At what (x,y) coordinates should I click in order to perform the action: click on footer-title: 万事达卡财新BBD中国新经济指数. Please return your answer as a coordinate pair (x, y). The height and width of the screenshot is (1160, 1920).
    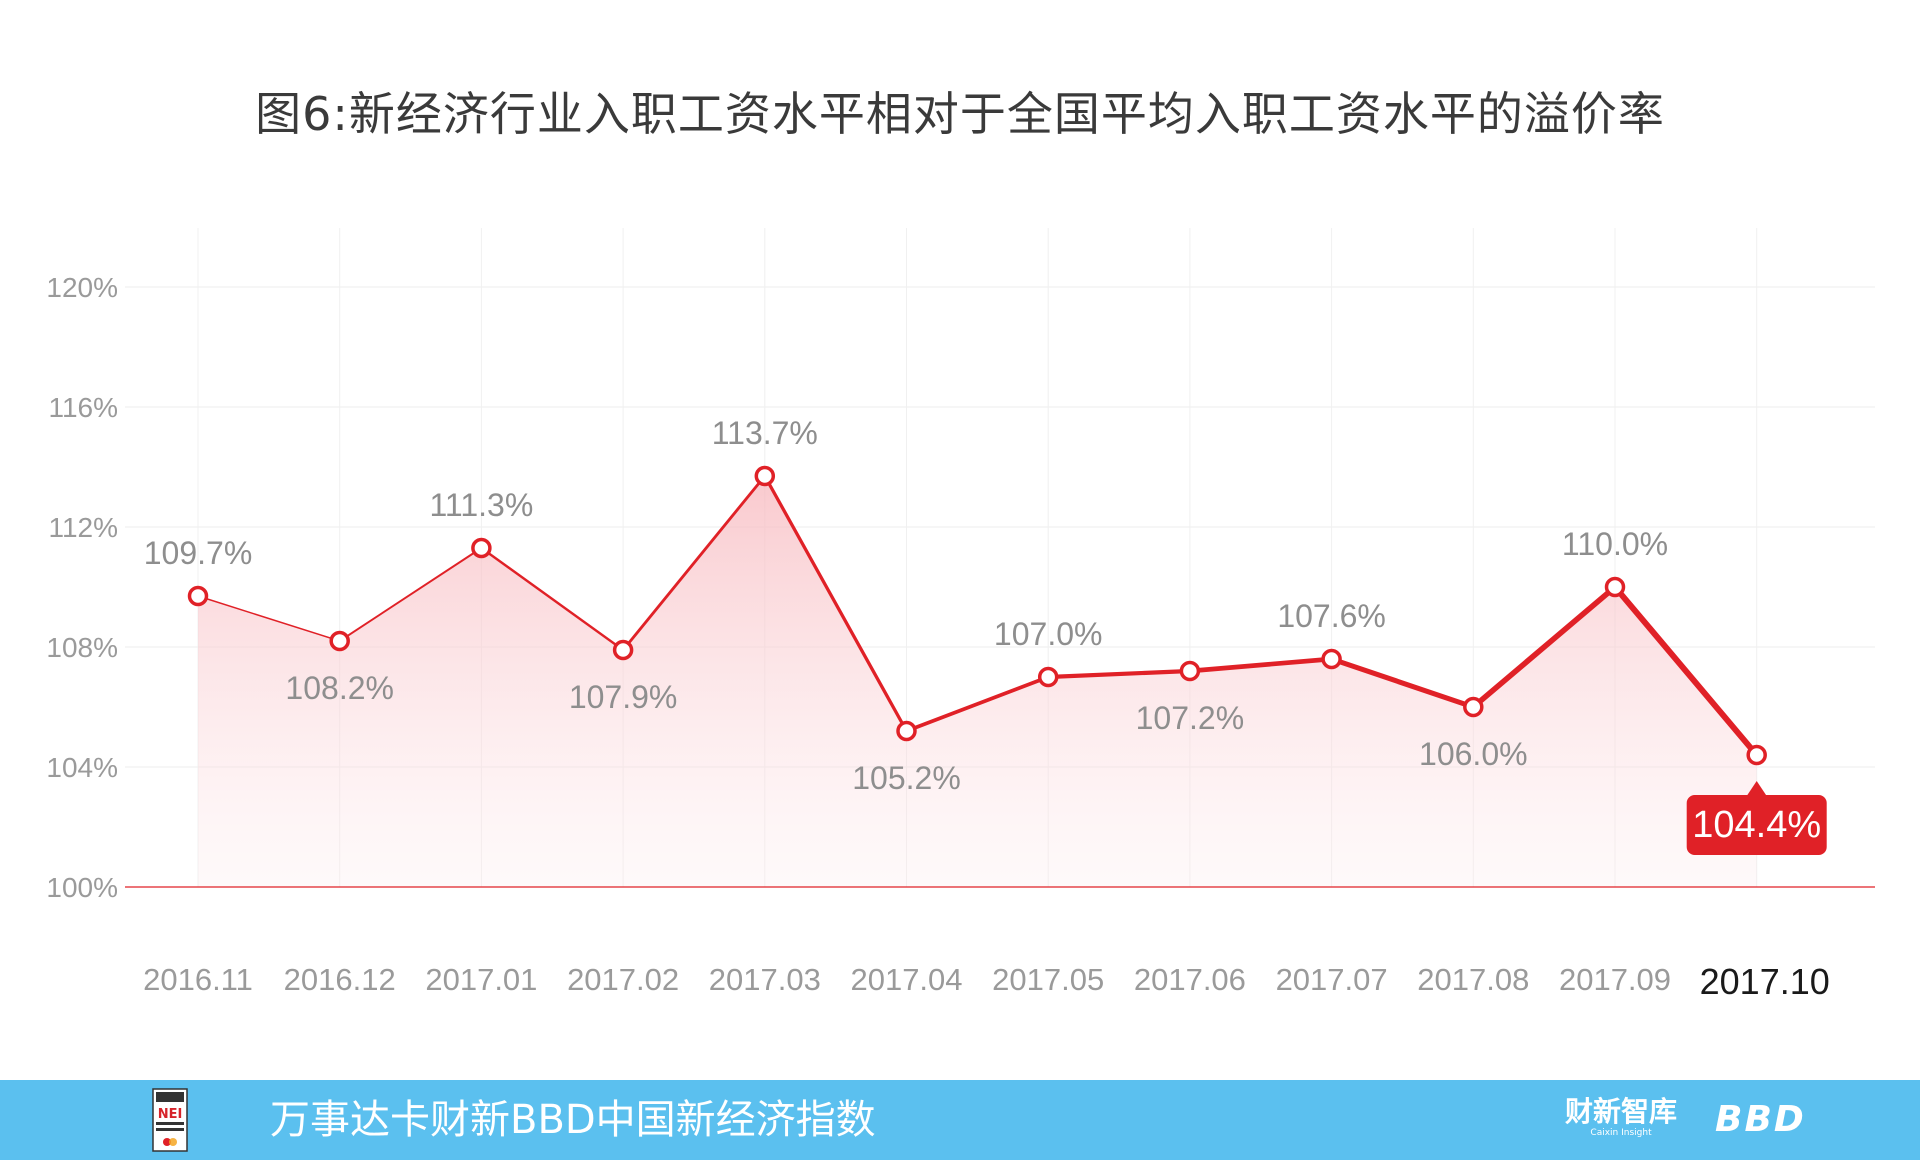
    Looking at the image, I should click on (573, 1120).